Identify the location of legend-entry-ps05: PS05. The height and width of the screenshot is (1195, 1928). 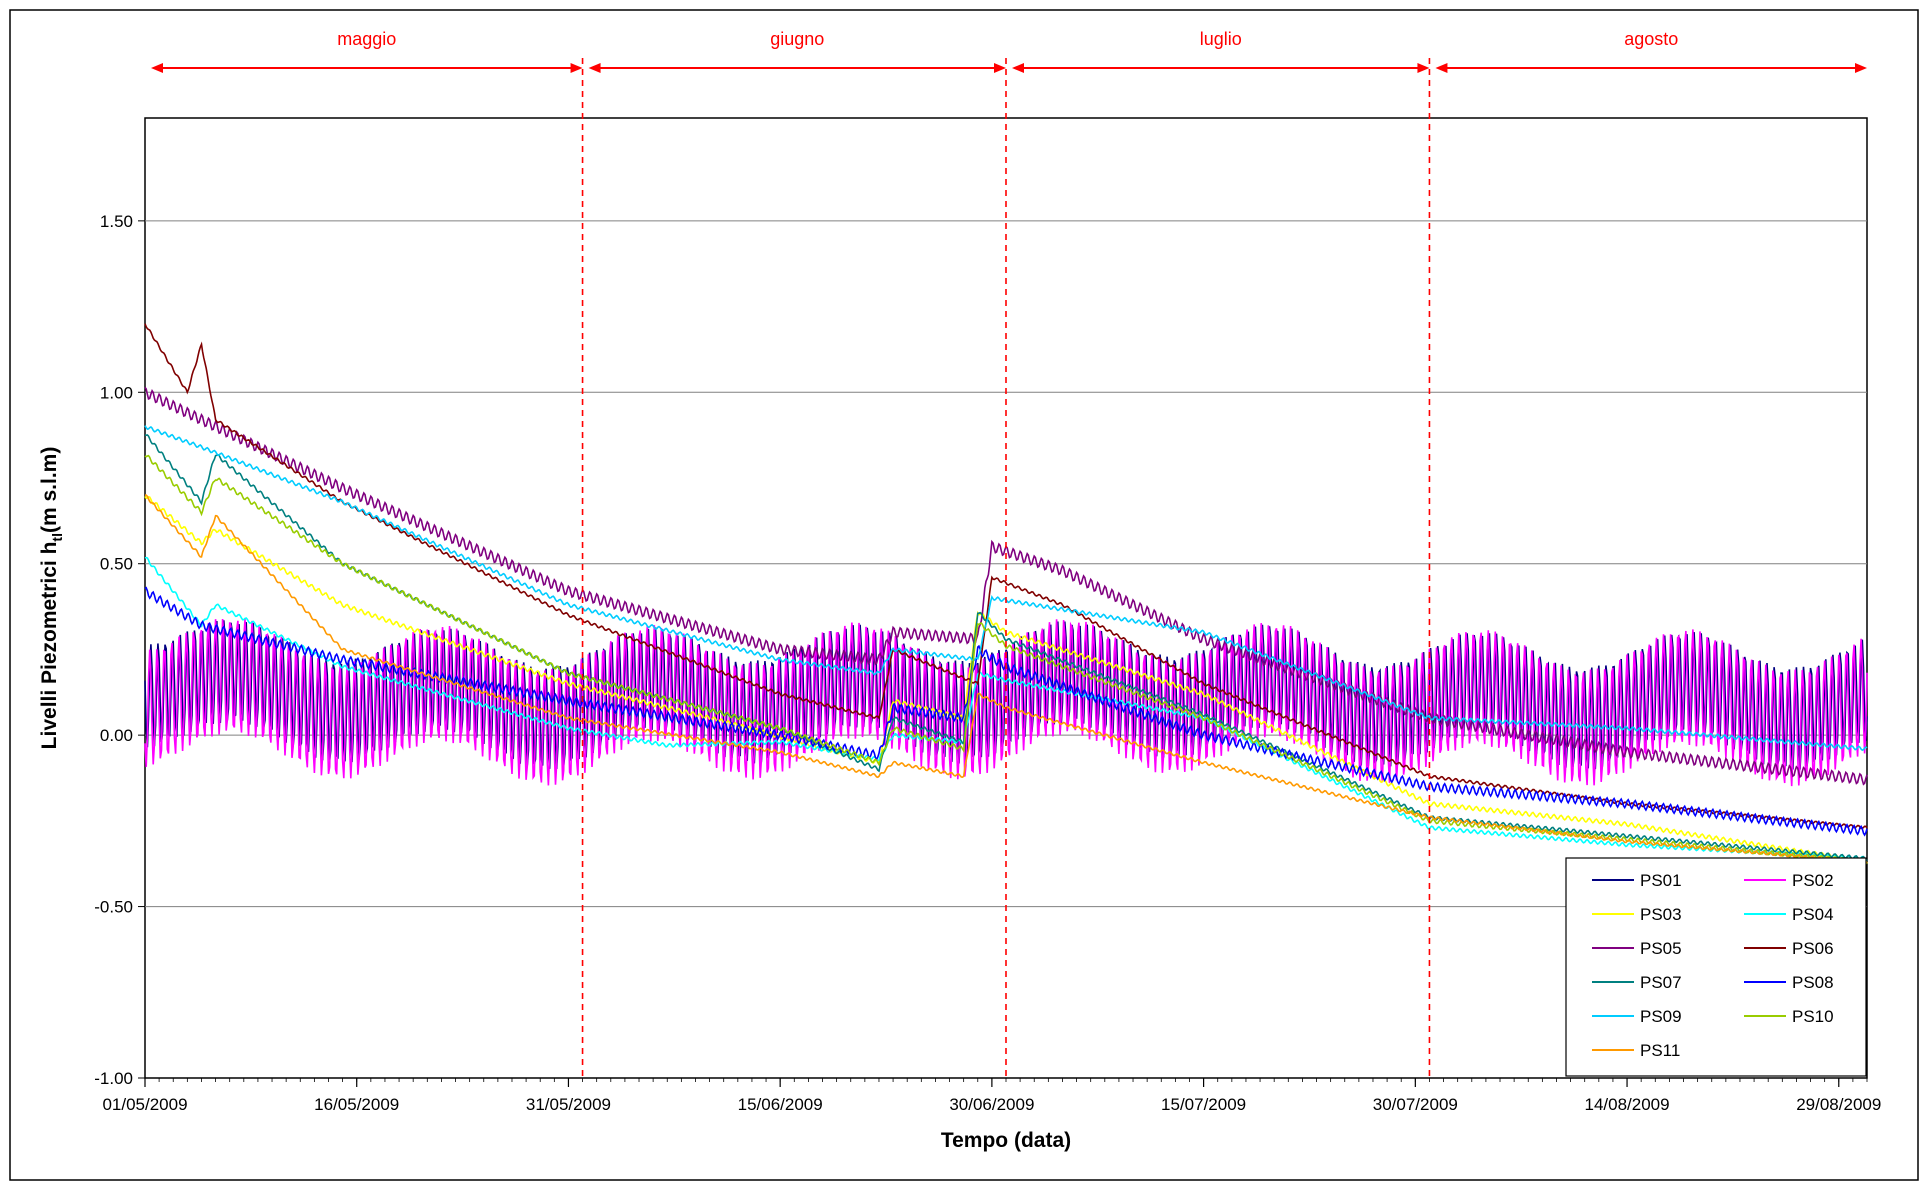
(1661, 948).